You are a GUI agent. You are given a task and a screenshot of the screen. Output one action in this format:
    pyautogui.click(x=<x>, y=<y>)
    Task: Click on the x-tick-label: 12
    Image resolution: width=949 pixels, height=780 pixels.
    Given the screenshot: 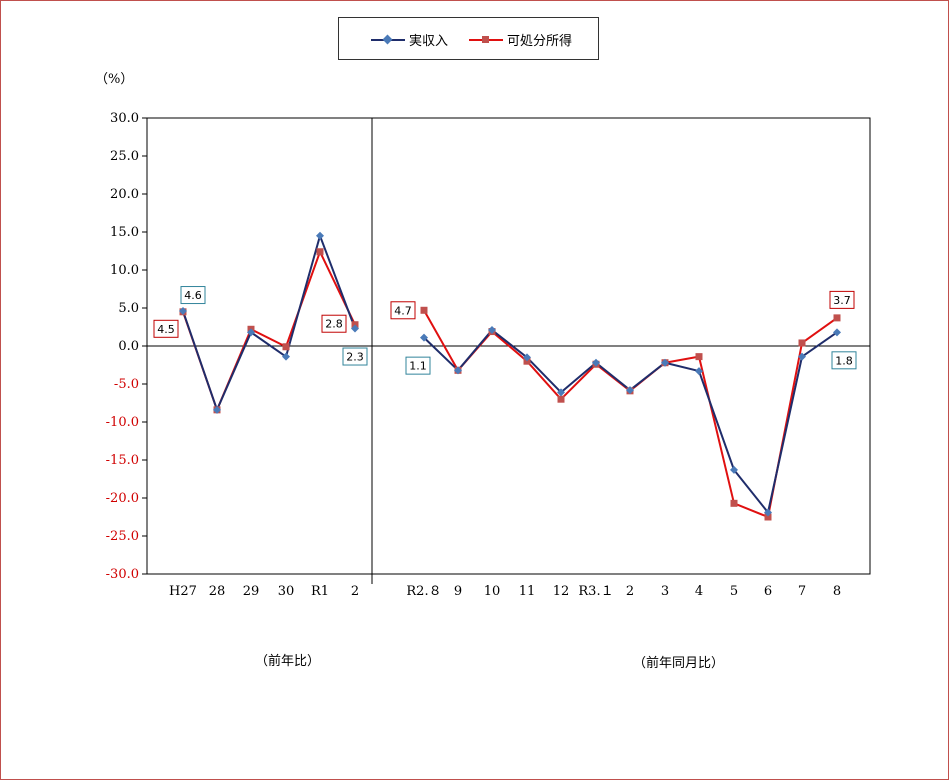 What is the action you would take?
    pyautogui.click(x=561, y=591)
    